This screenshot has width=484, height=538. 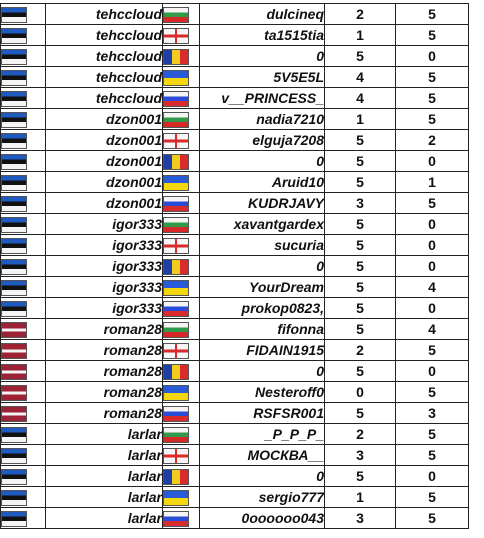 I want to click on table-row: dzon001 KUDRJAVY 3 5, so click(x=234, y=203).